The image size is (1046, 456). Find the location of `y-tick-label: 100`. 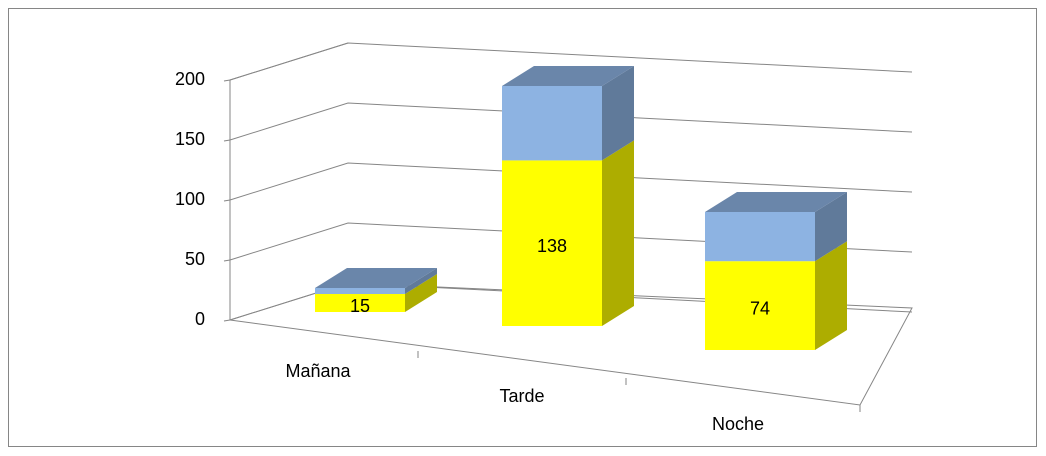

y-tick-label: 100 is located at coordinates (190, 199).